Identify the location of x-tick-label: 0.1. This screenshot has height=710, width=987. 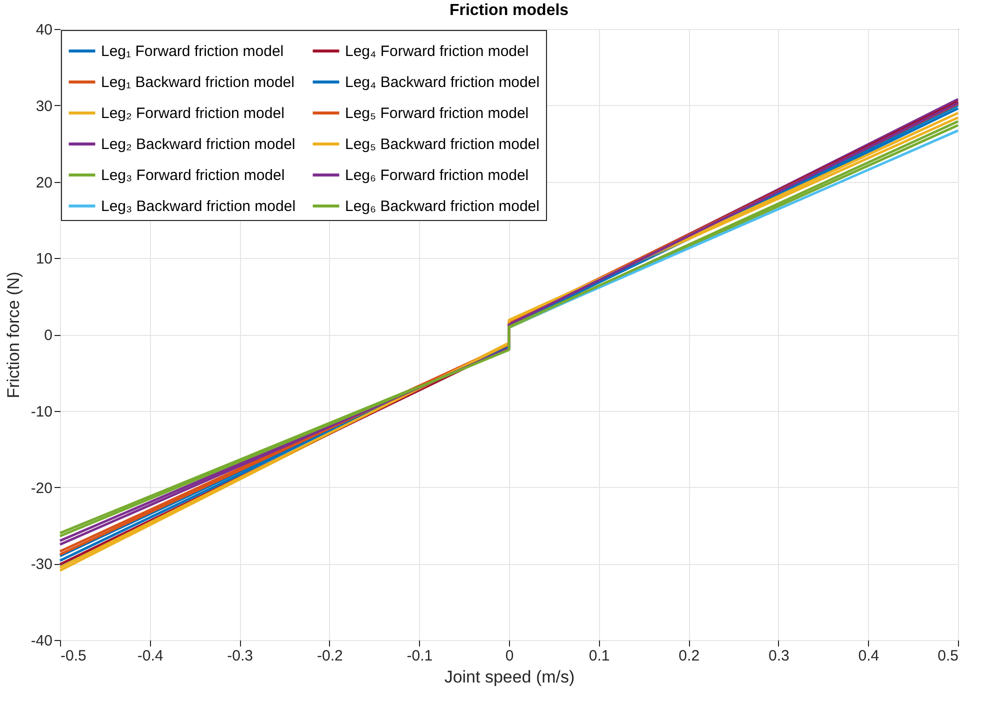
(599, 656).